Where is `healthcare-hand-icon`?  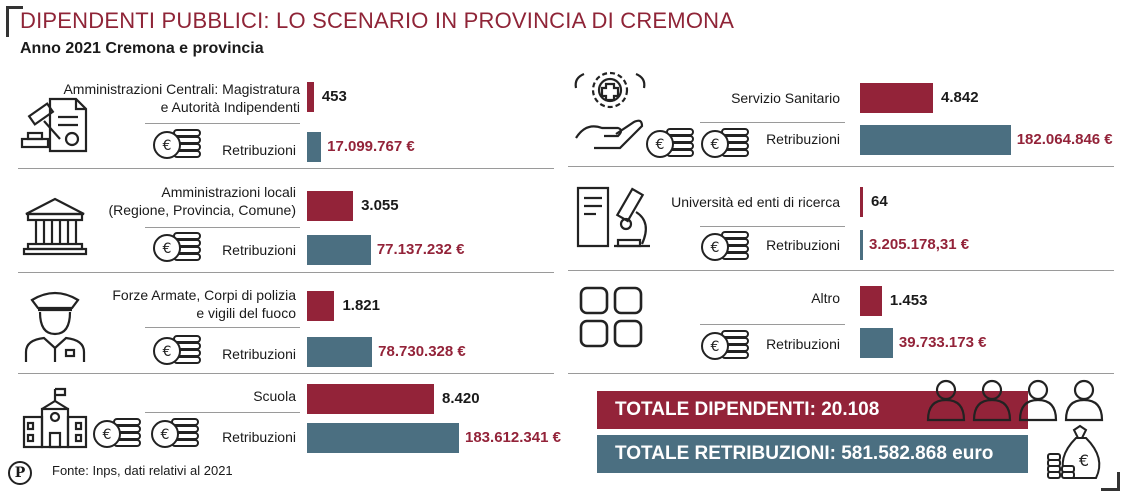
healthcare-hand-icon is located at coordinates (610, 110).